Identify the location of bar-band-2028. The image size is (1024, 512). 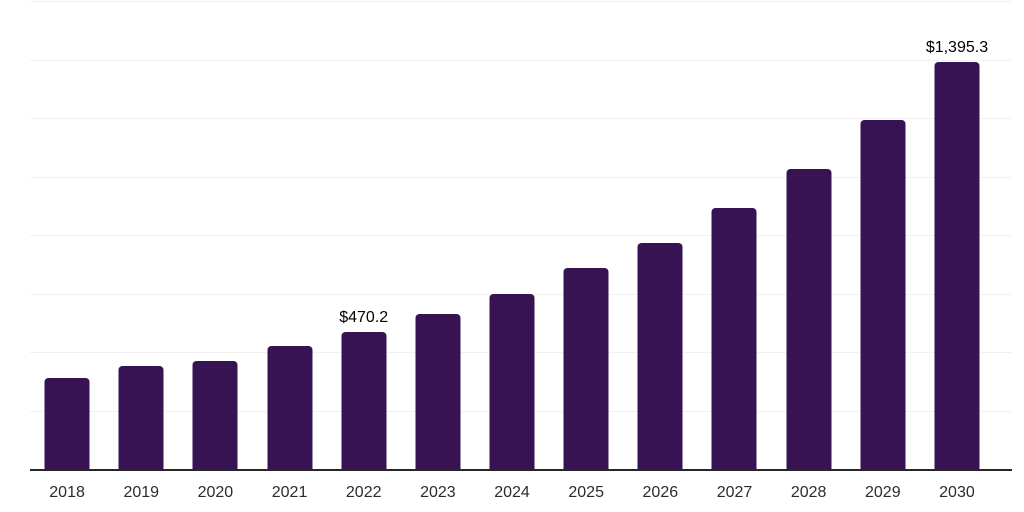
(809, 236).